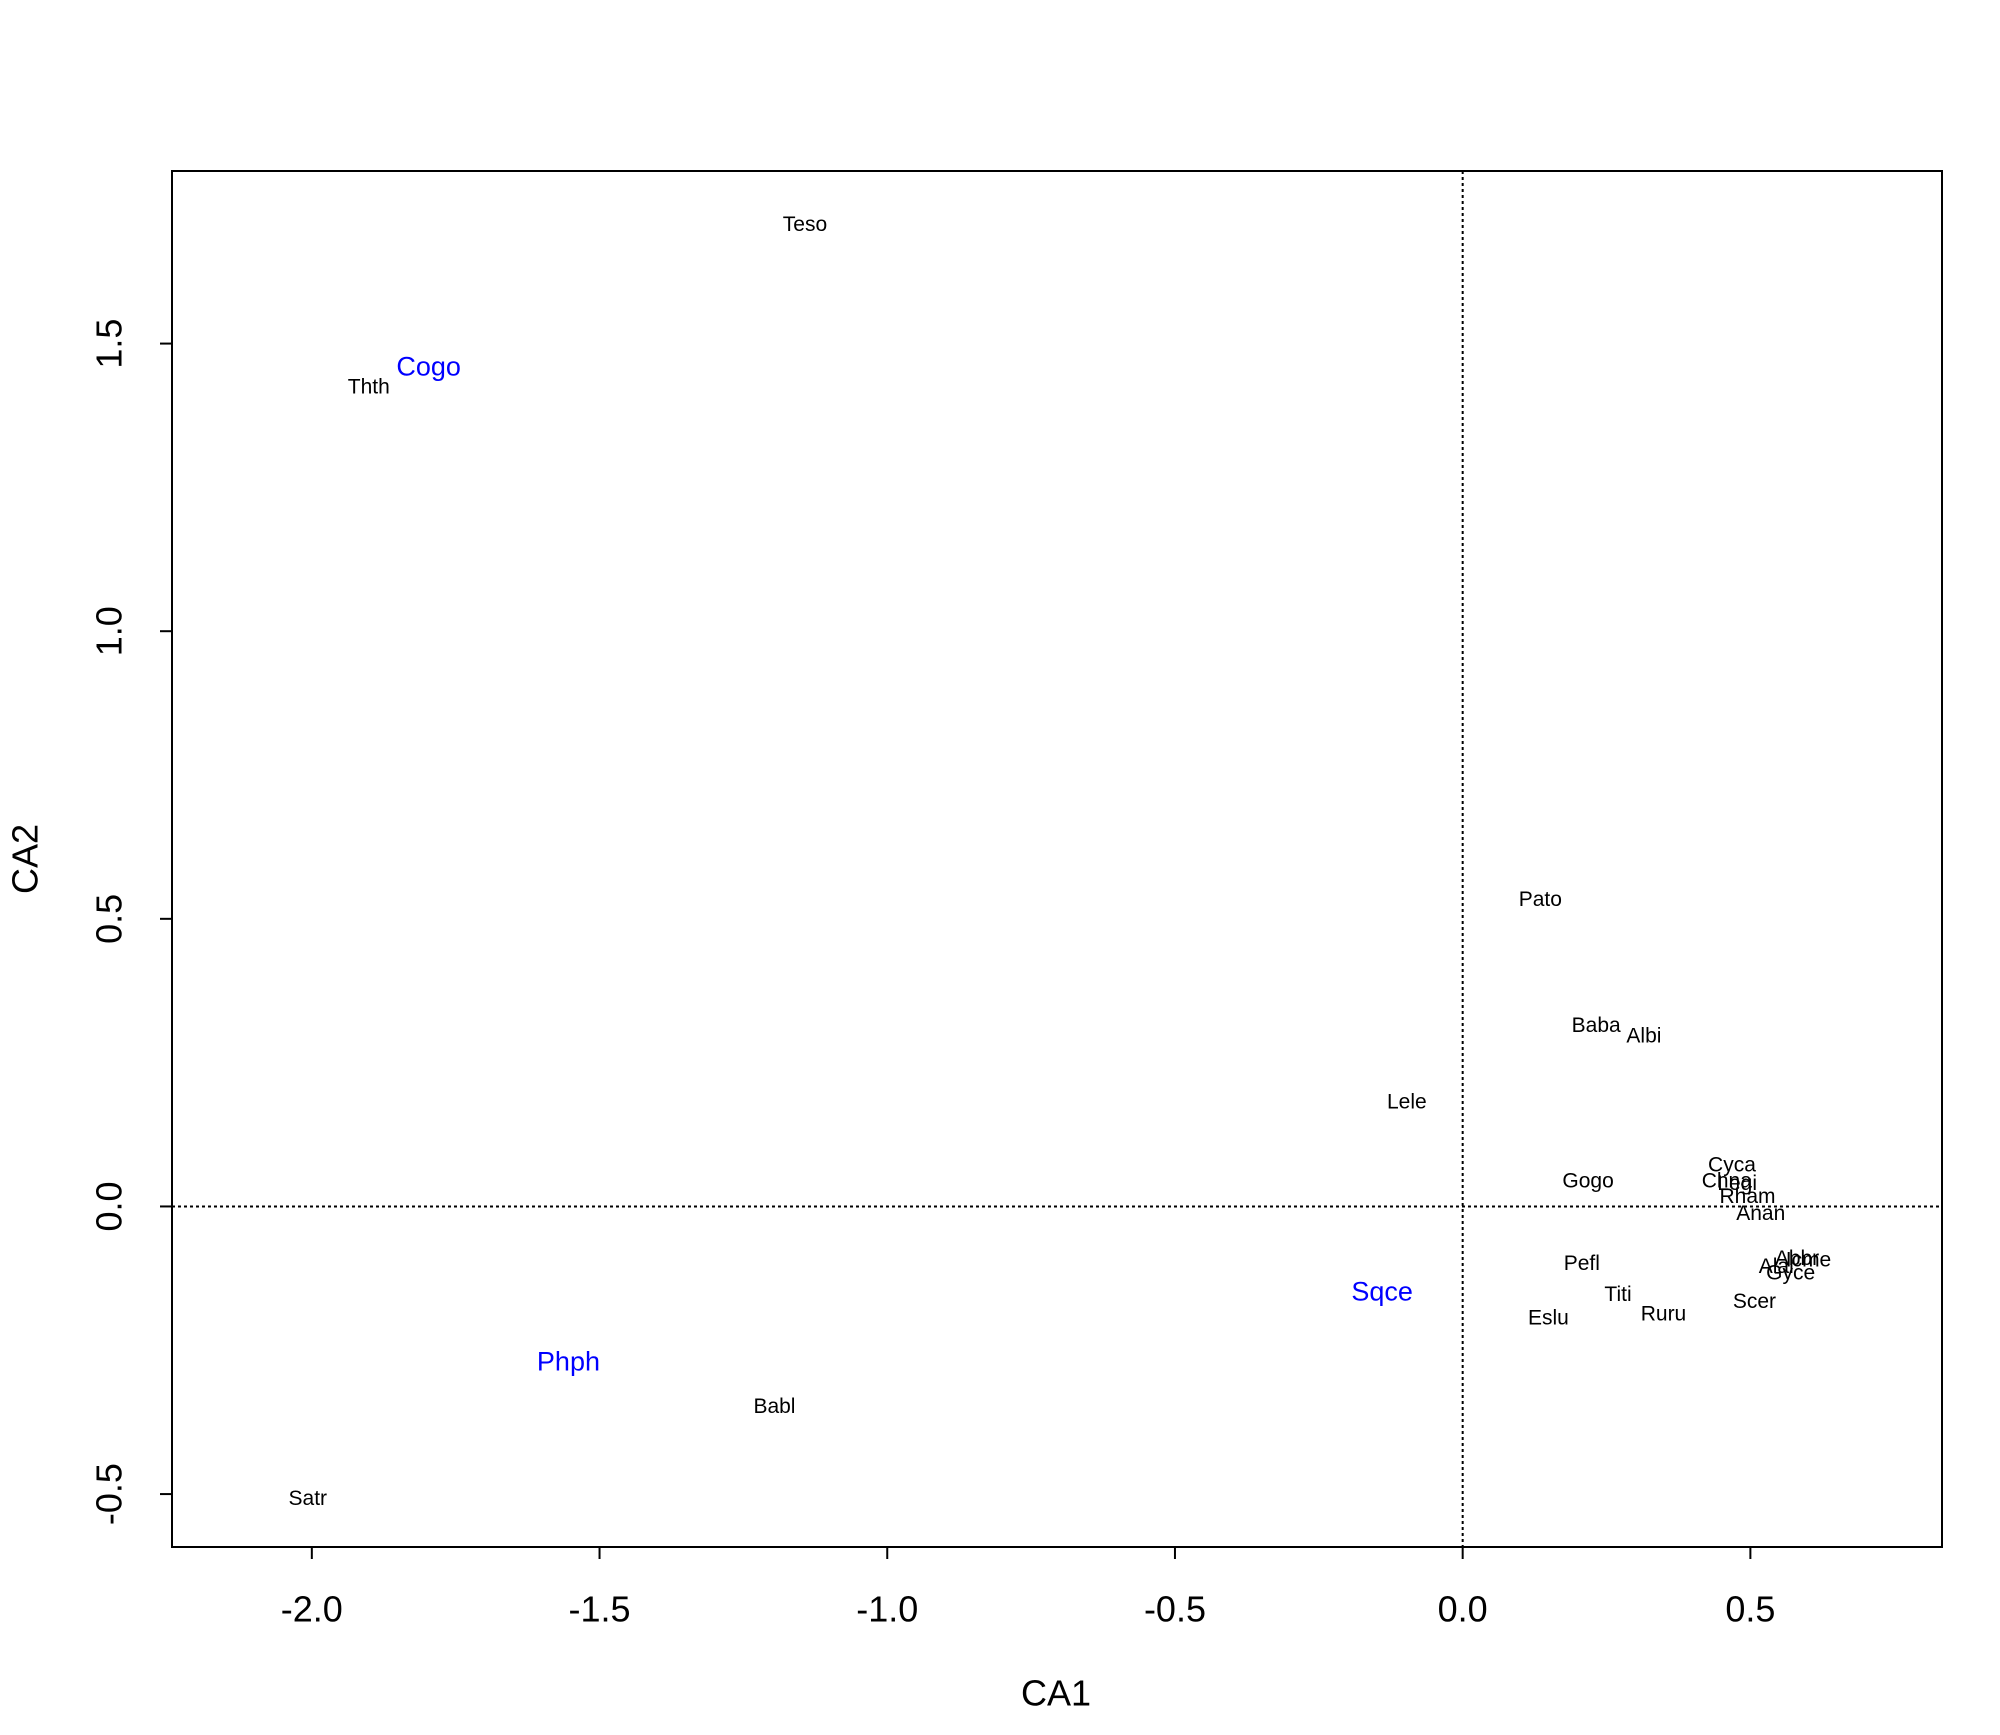 The height and width of the screenshot is (1735, 2000). Describe the element at coordinates (428, 366) in the screenshot. I see `point-label: Cogo` at that location.